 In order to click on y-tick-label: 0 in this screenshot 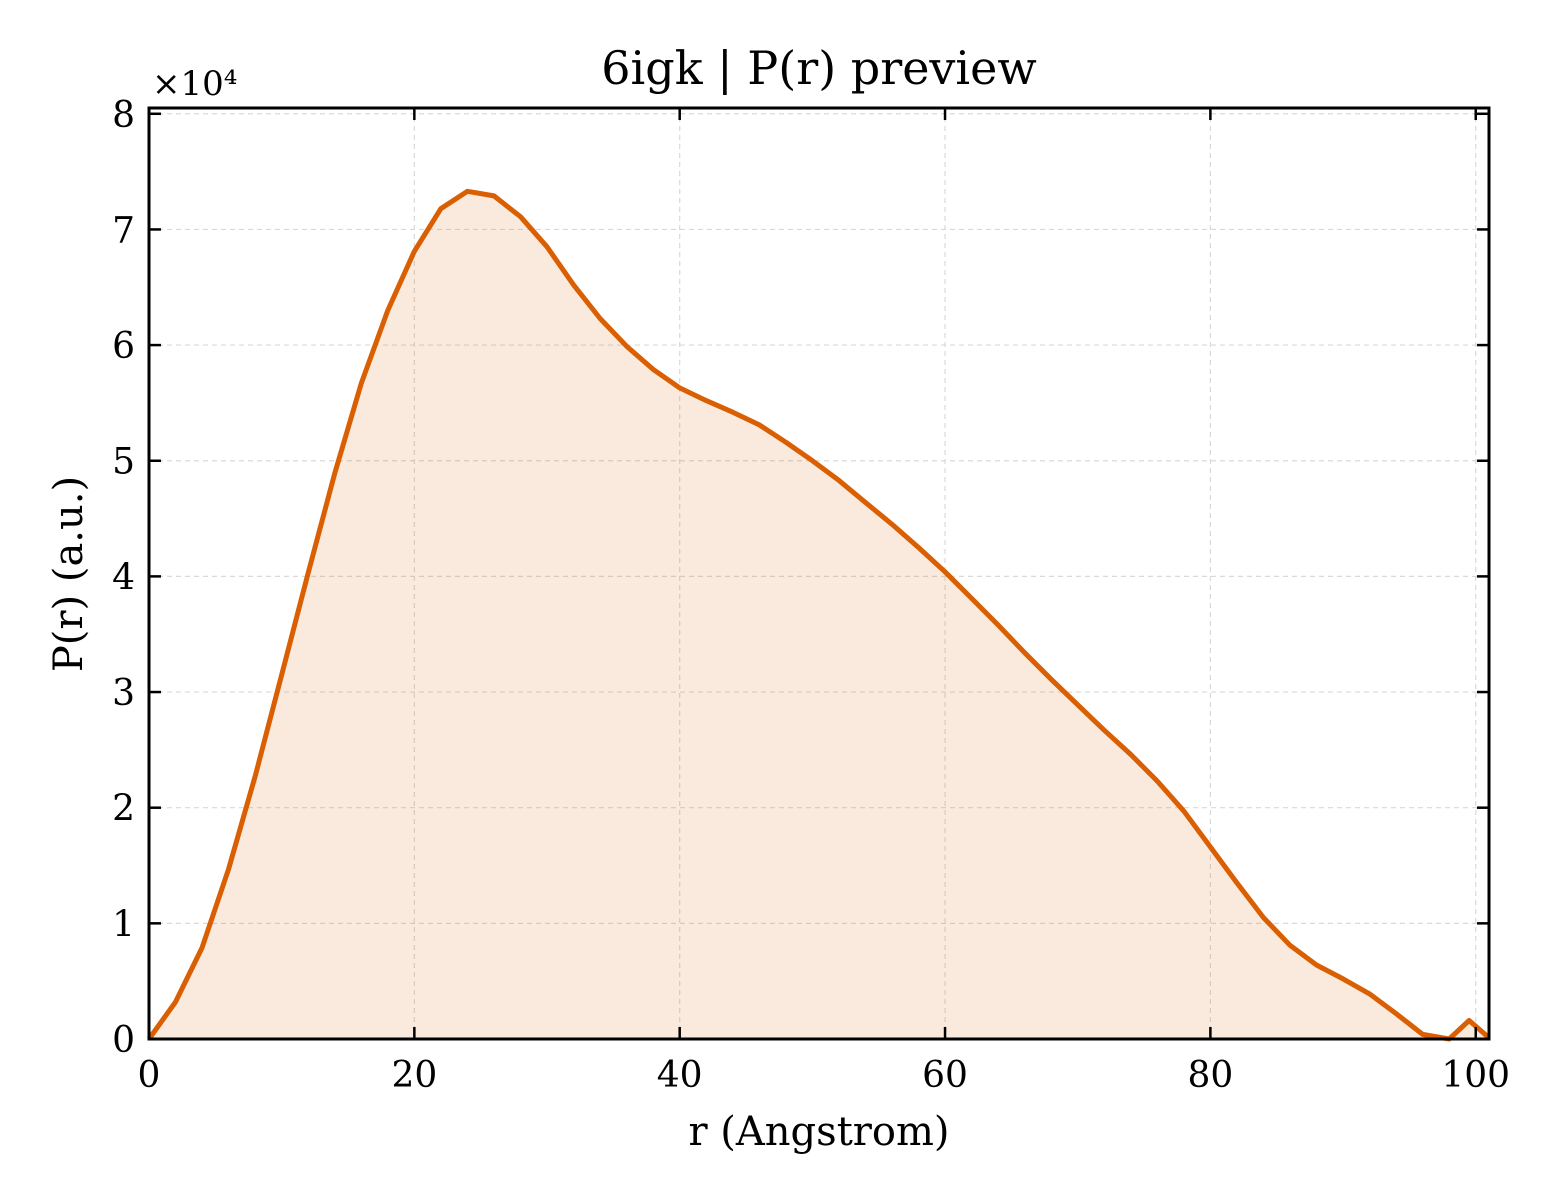, I will do `click(123, 1040)`.